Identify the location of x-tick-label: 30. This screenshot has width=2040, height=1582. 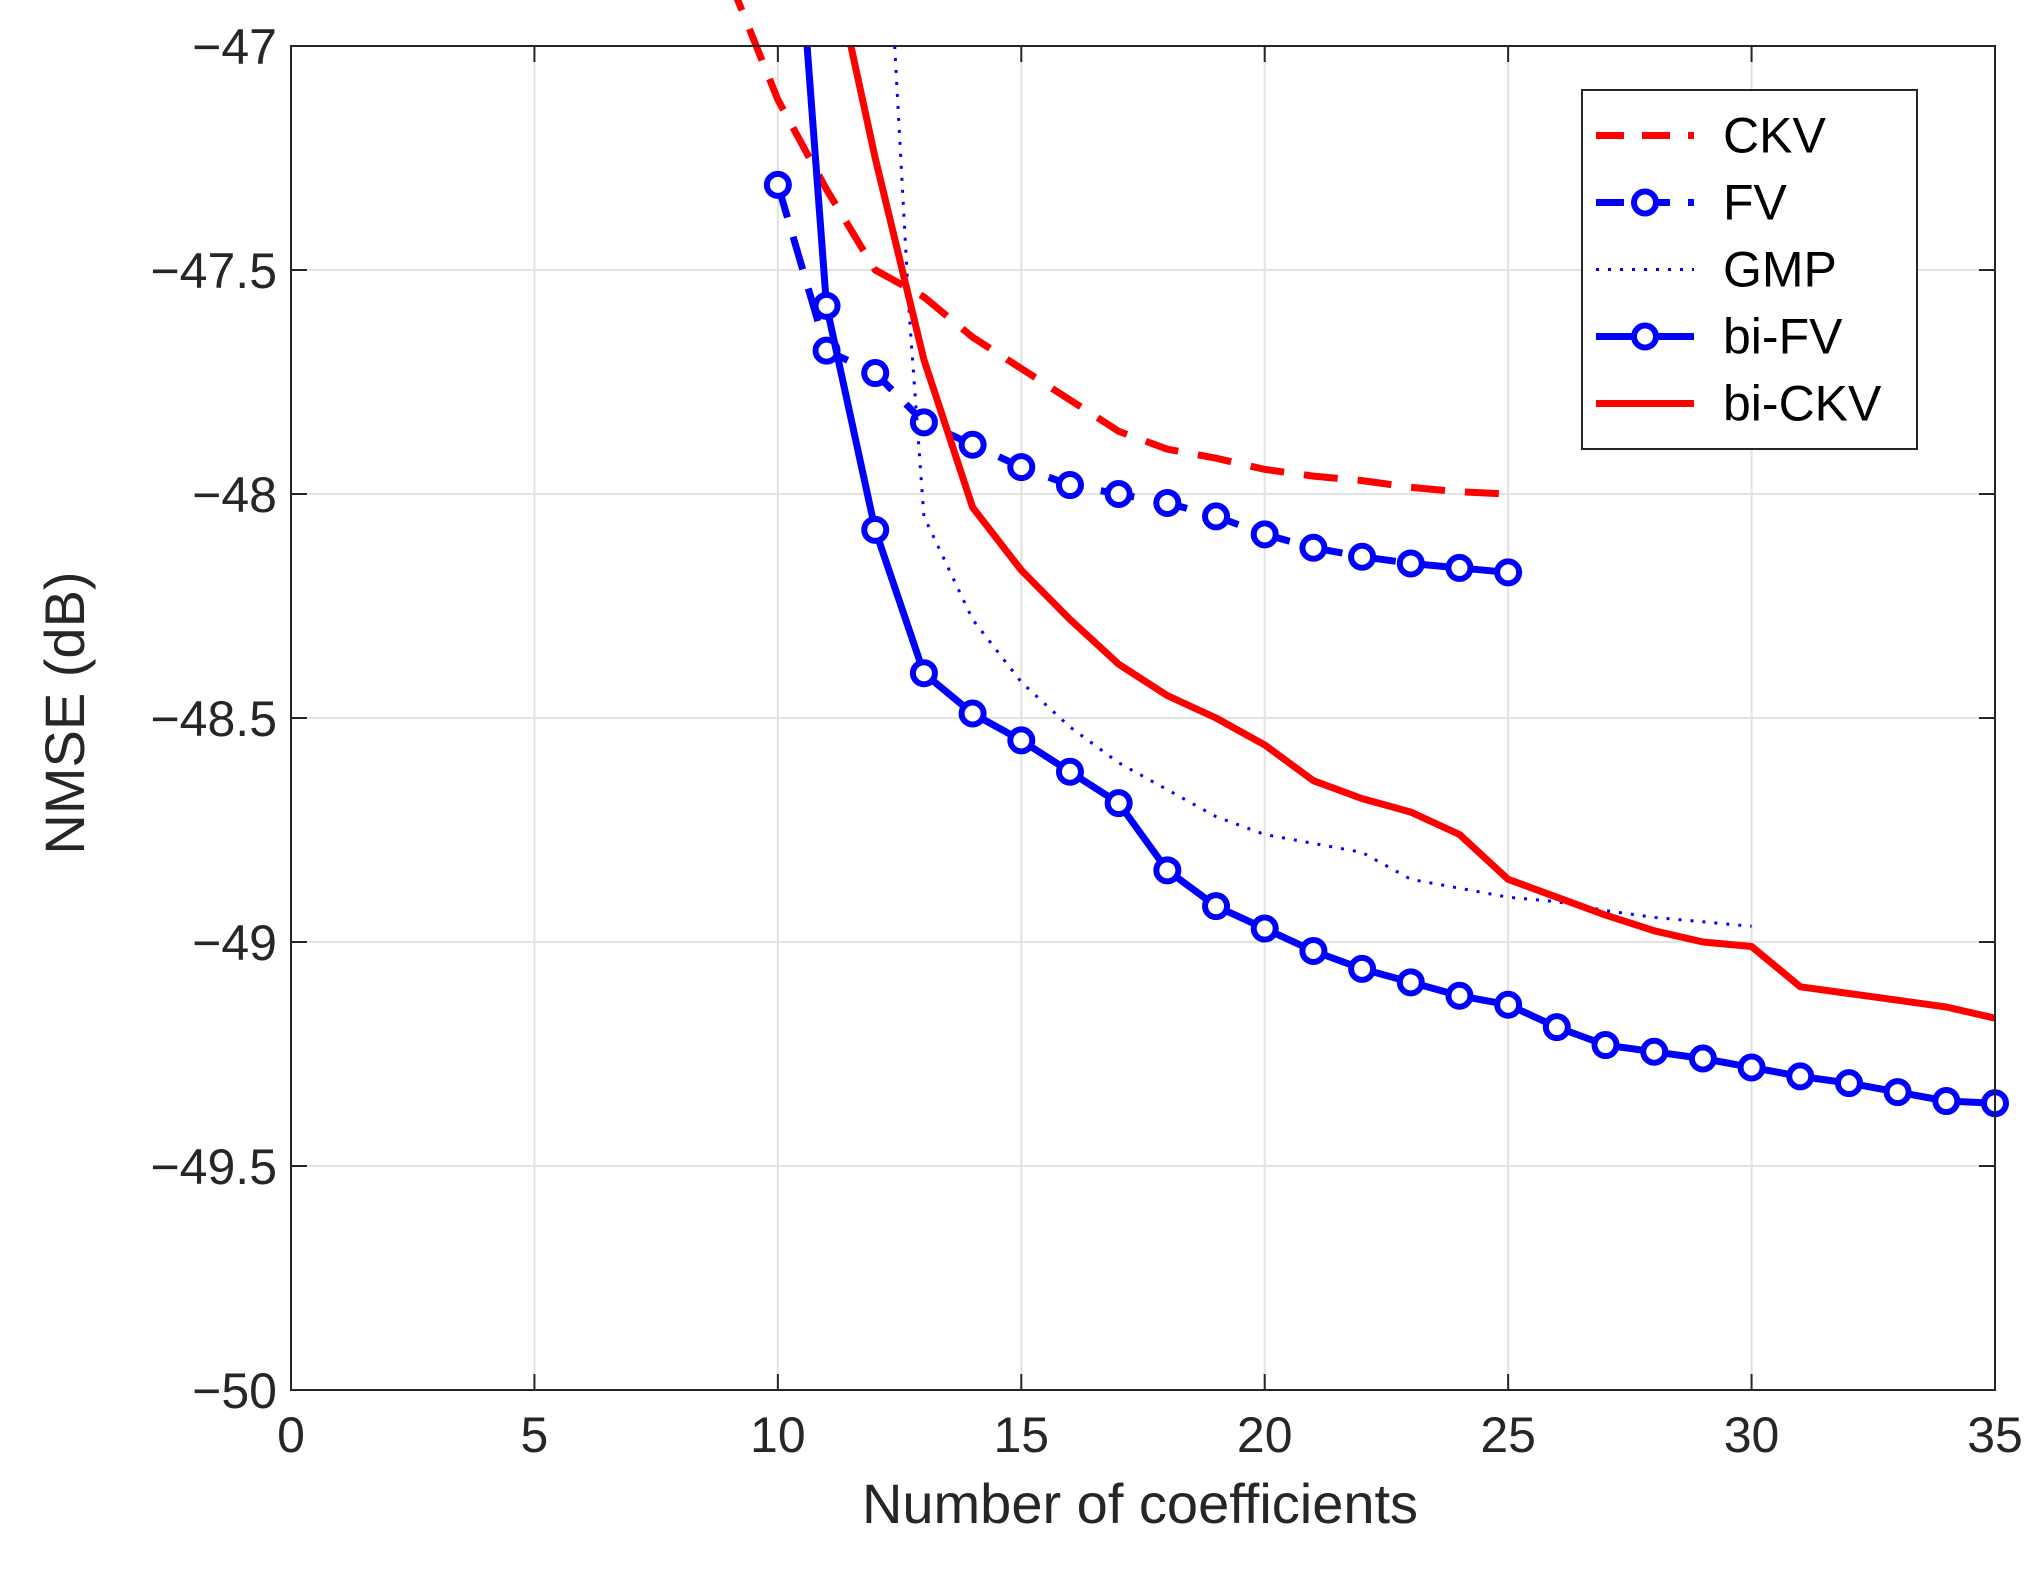
(1752, 1435).